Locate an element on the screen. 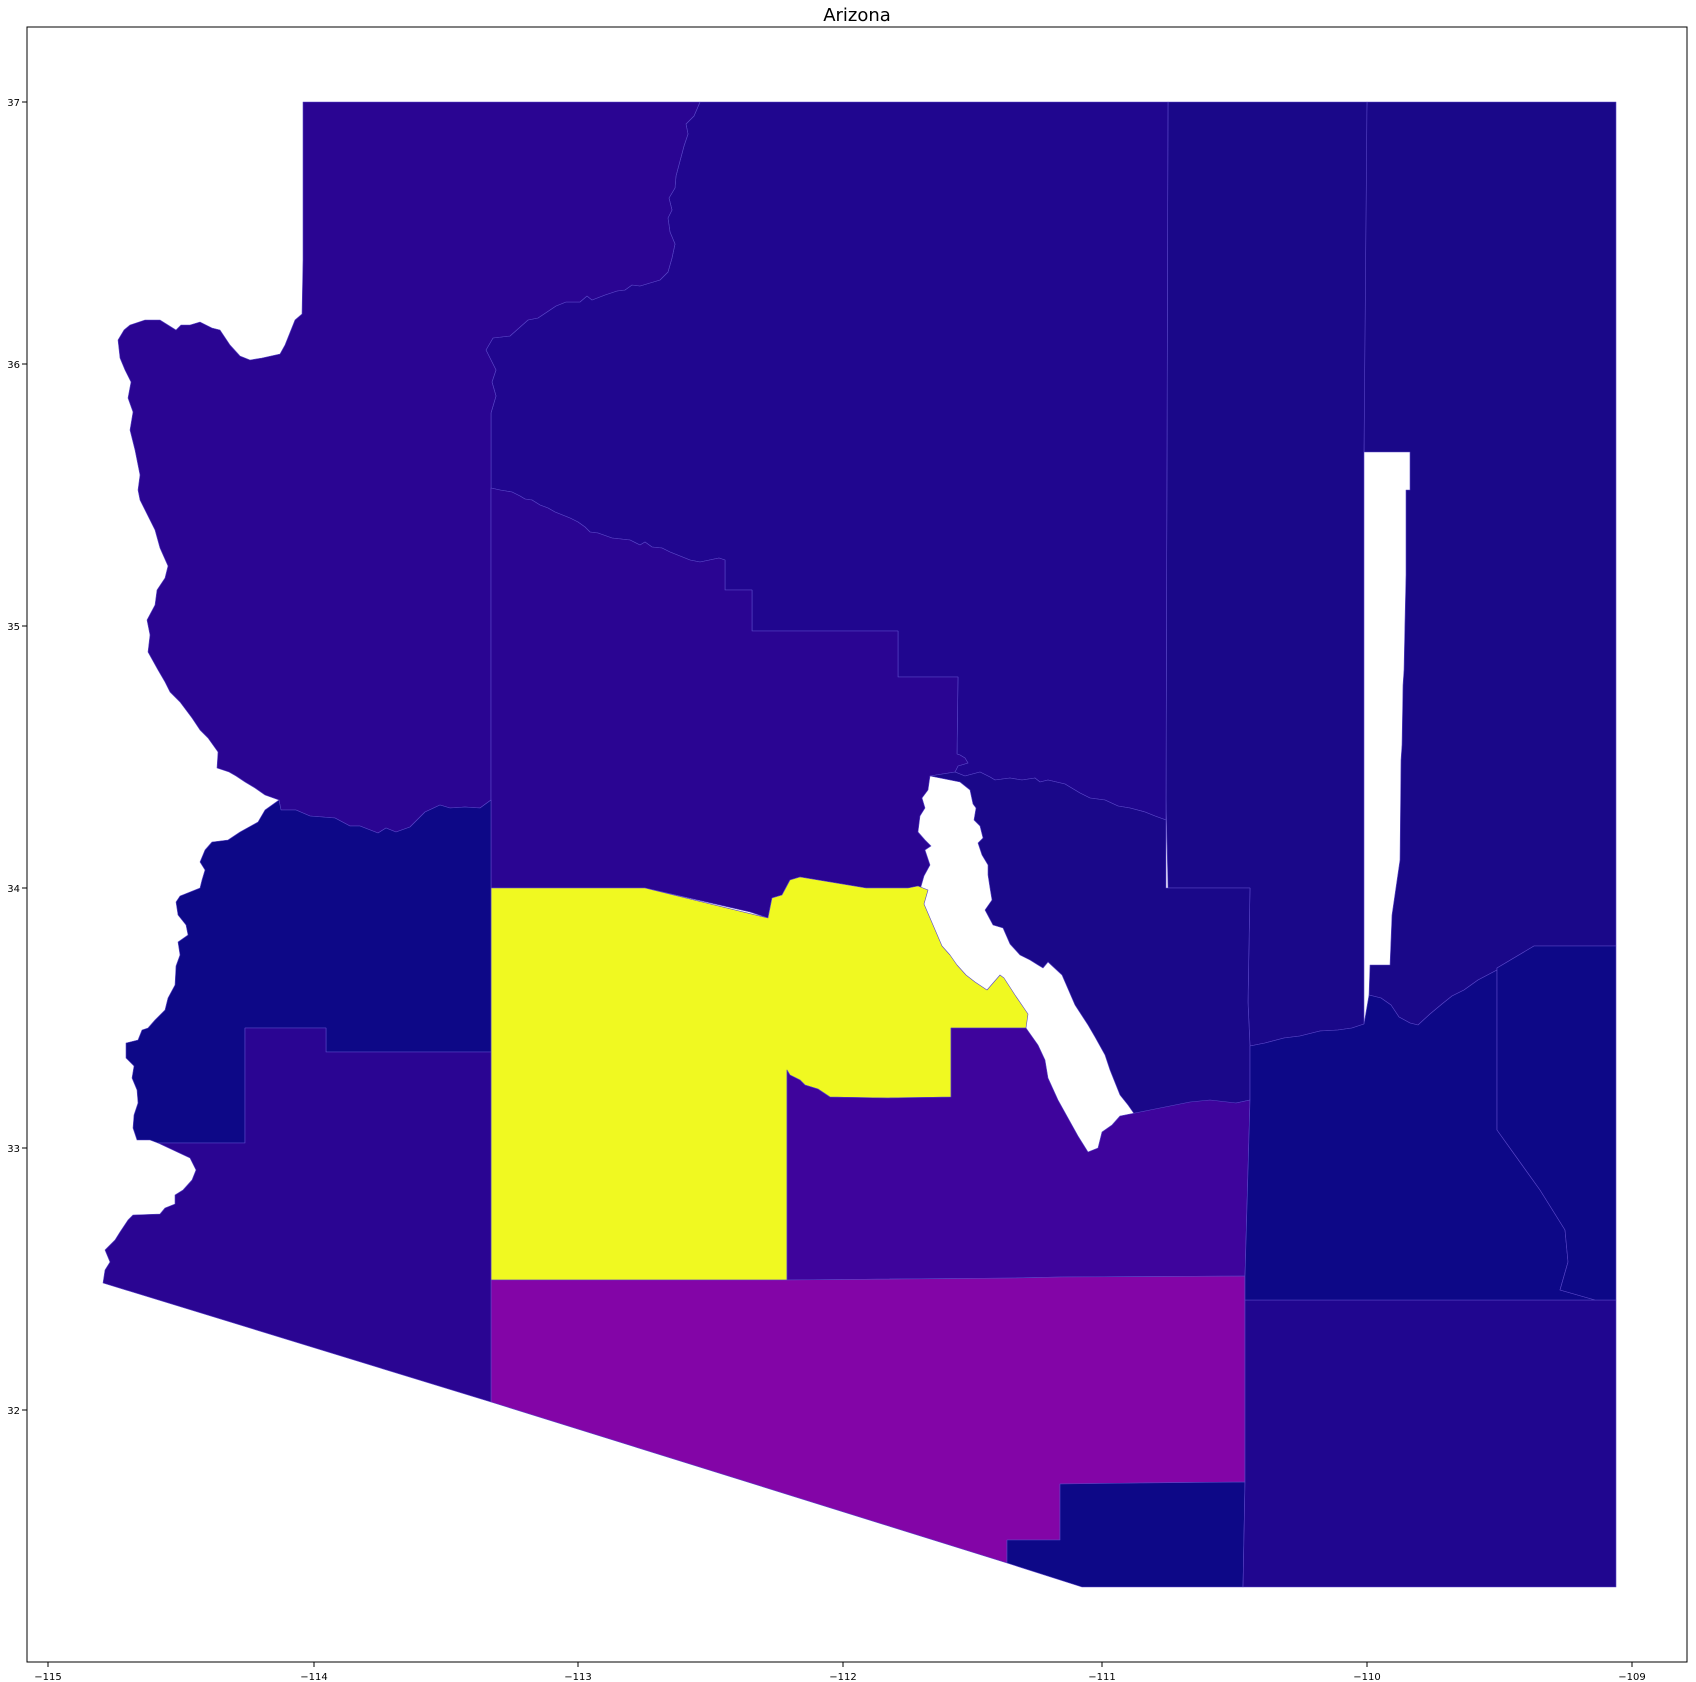  y-tick-label: 34 is located at coordinates (13, 889).